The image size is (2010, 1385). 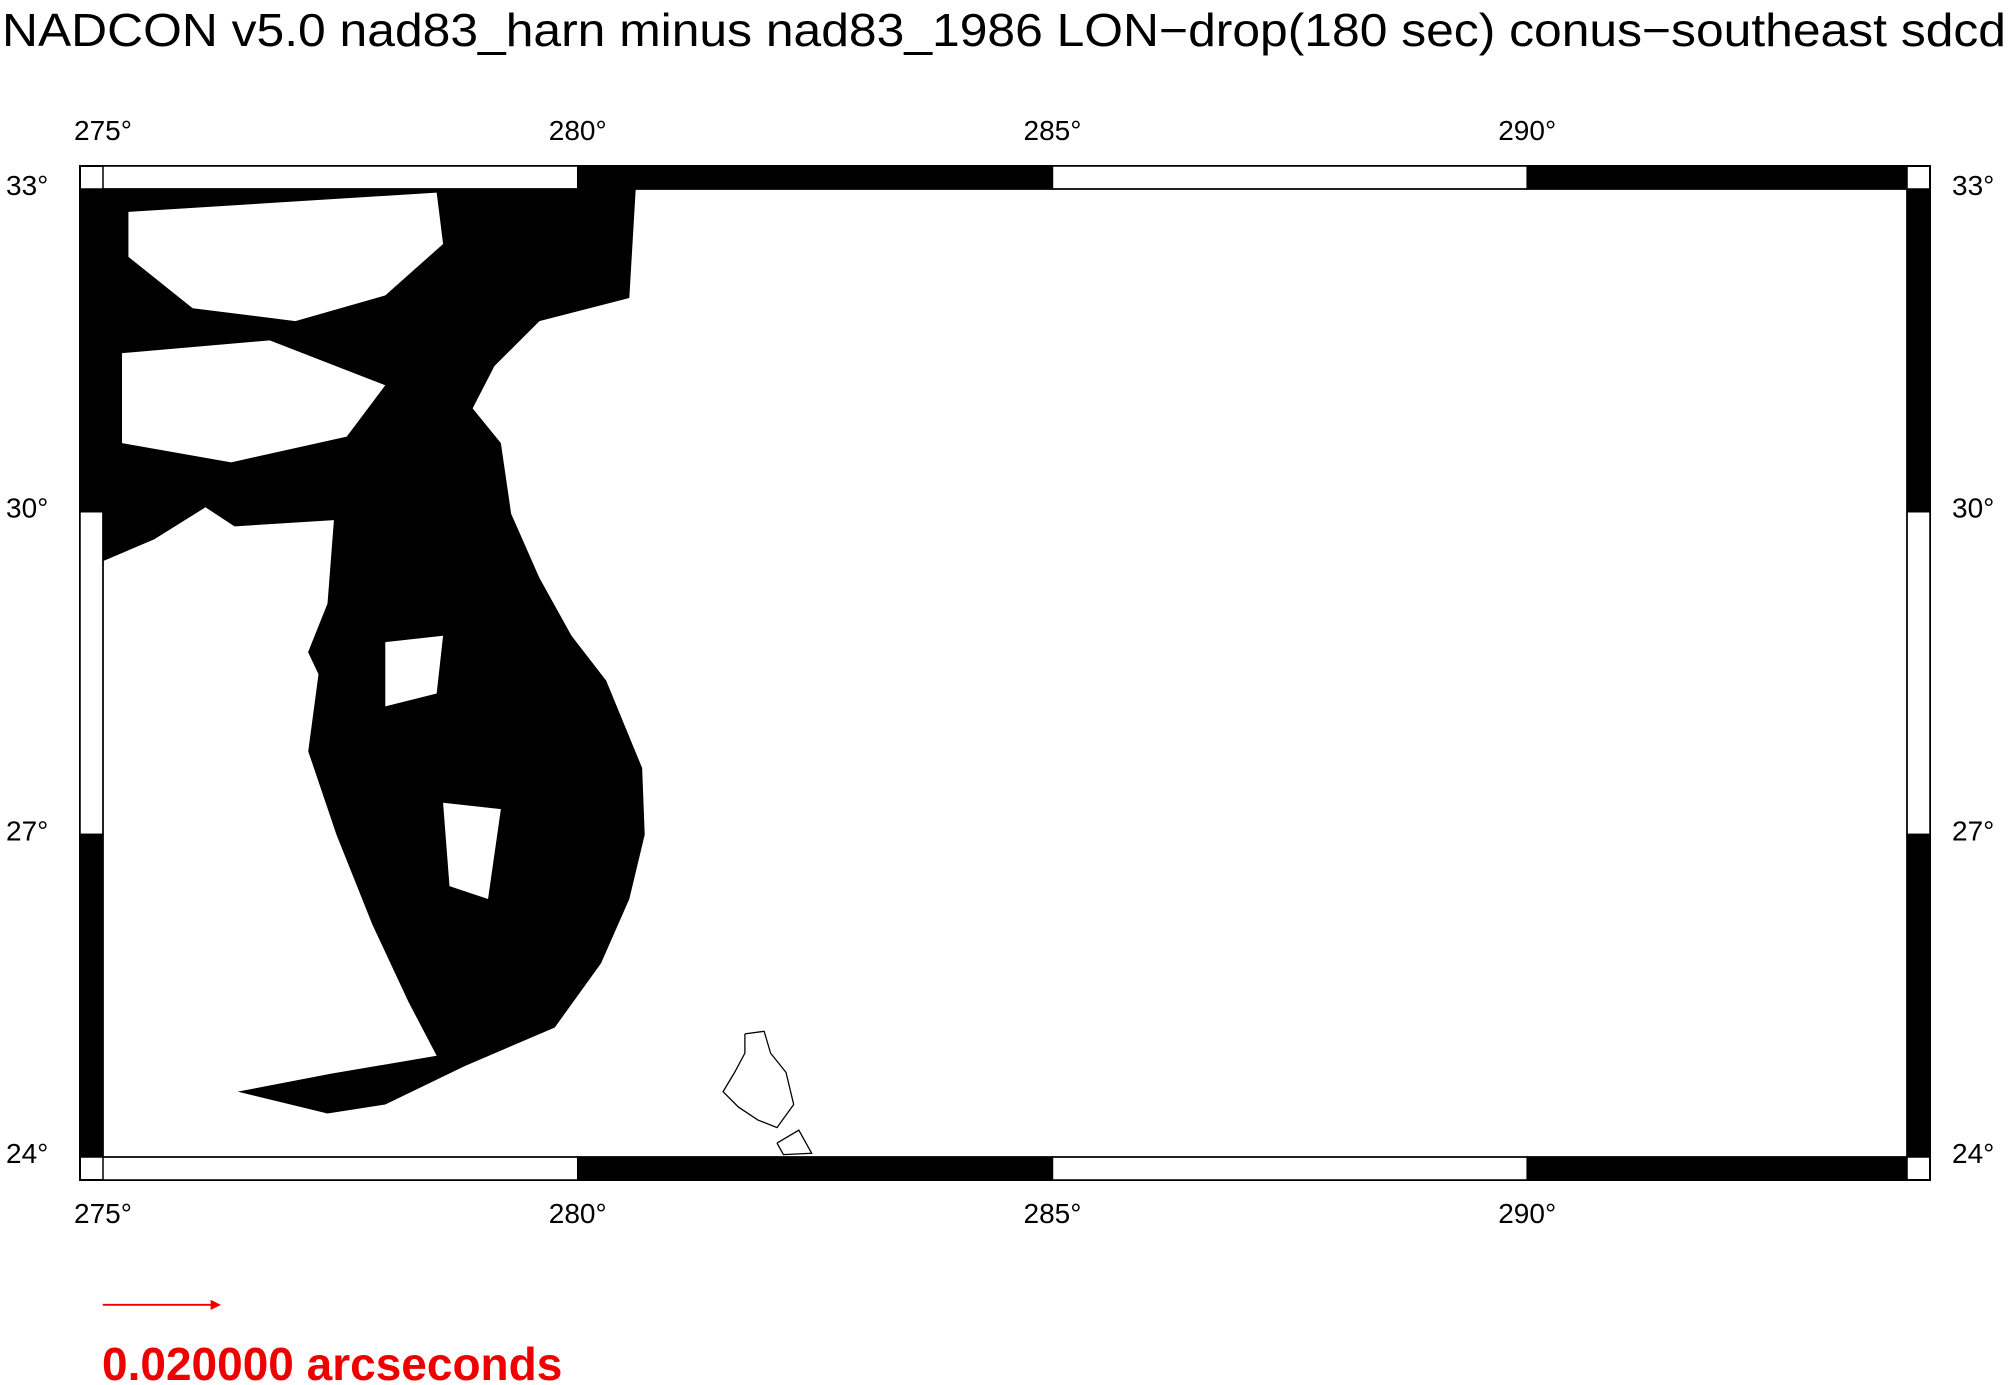 I want to click on scale-arrow-head, so click(x=215, y=1304).